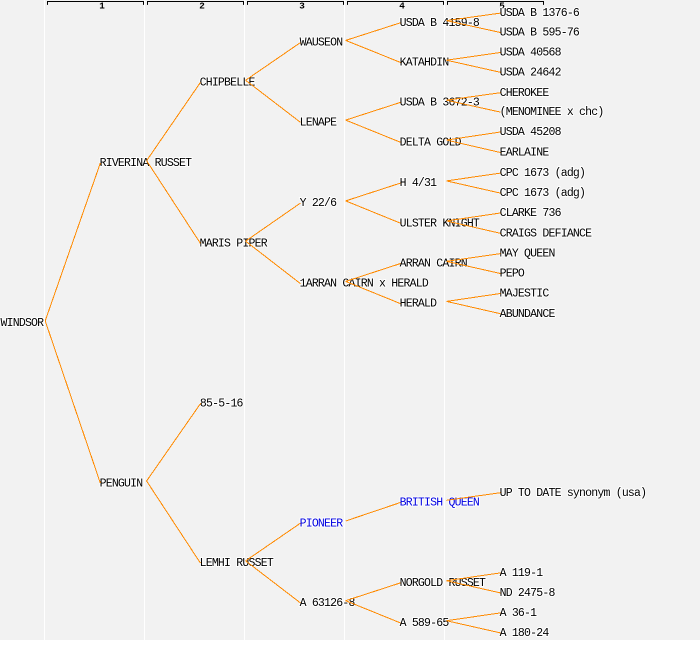  Describe the element at coordinates (531, 72) in the screenshot. I see `svg-text: USDA 24642` at that location.